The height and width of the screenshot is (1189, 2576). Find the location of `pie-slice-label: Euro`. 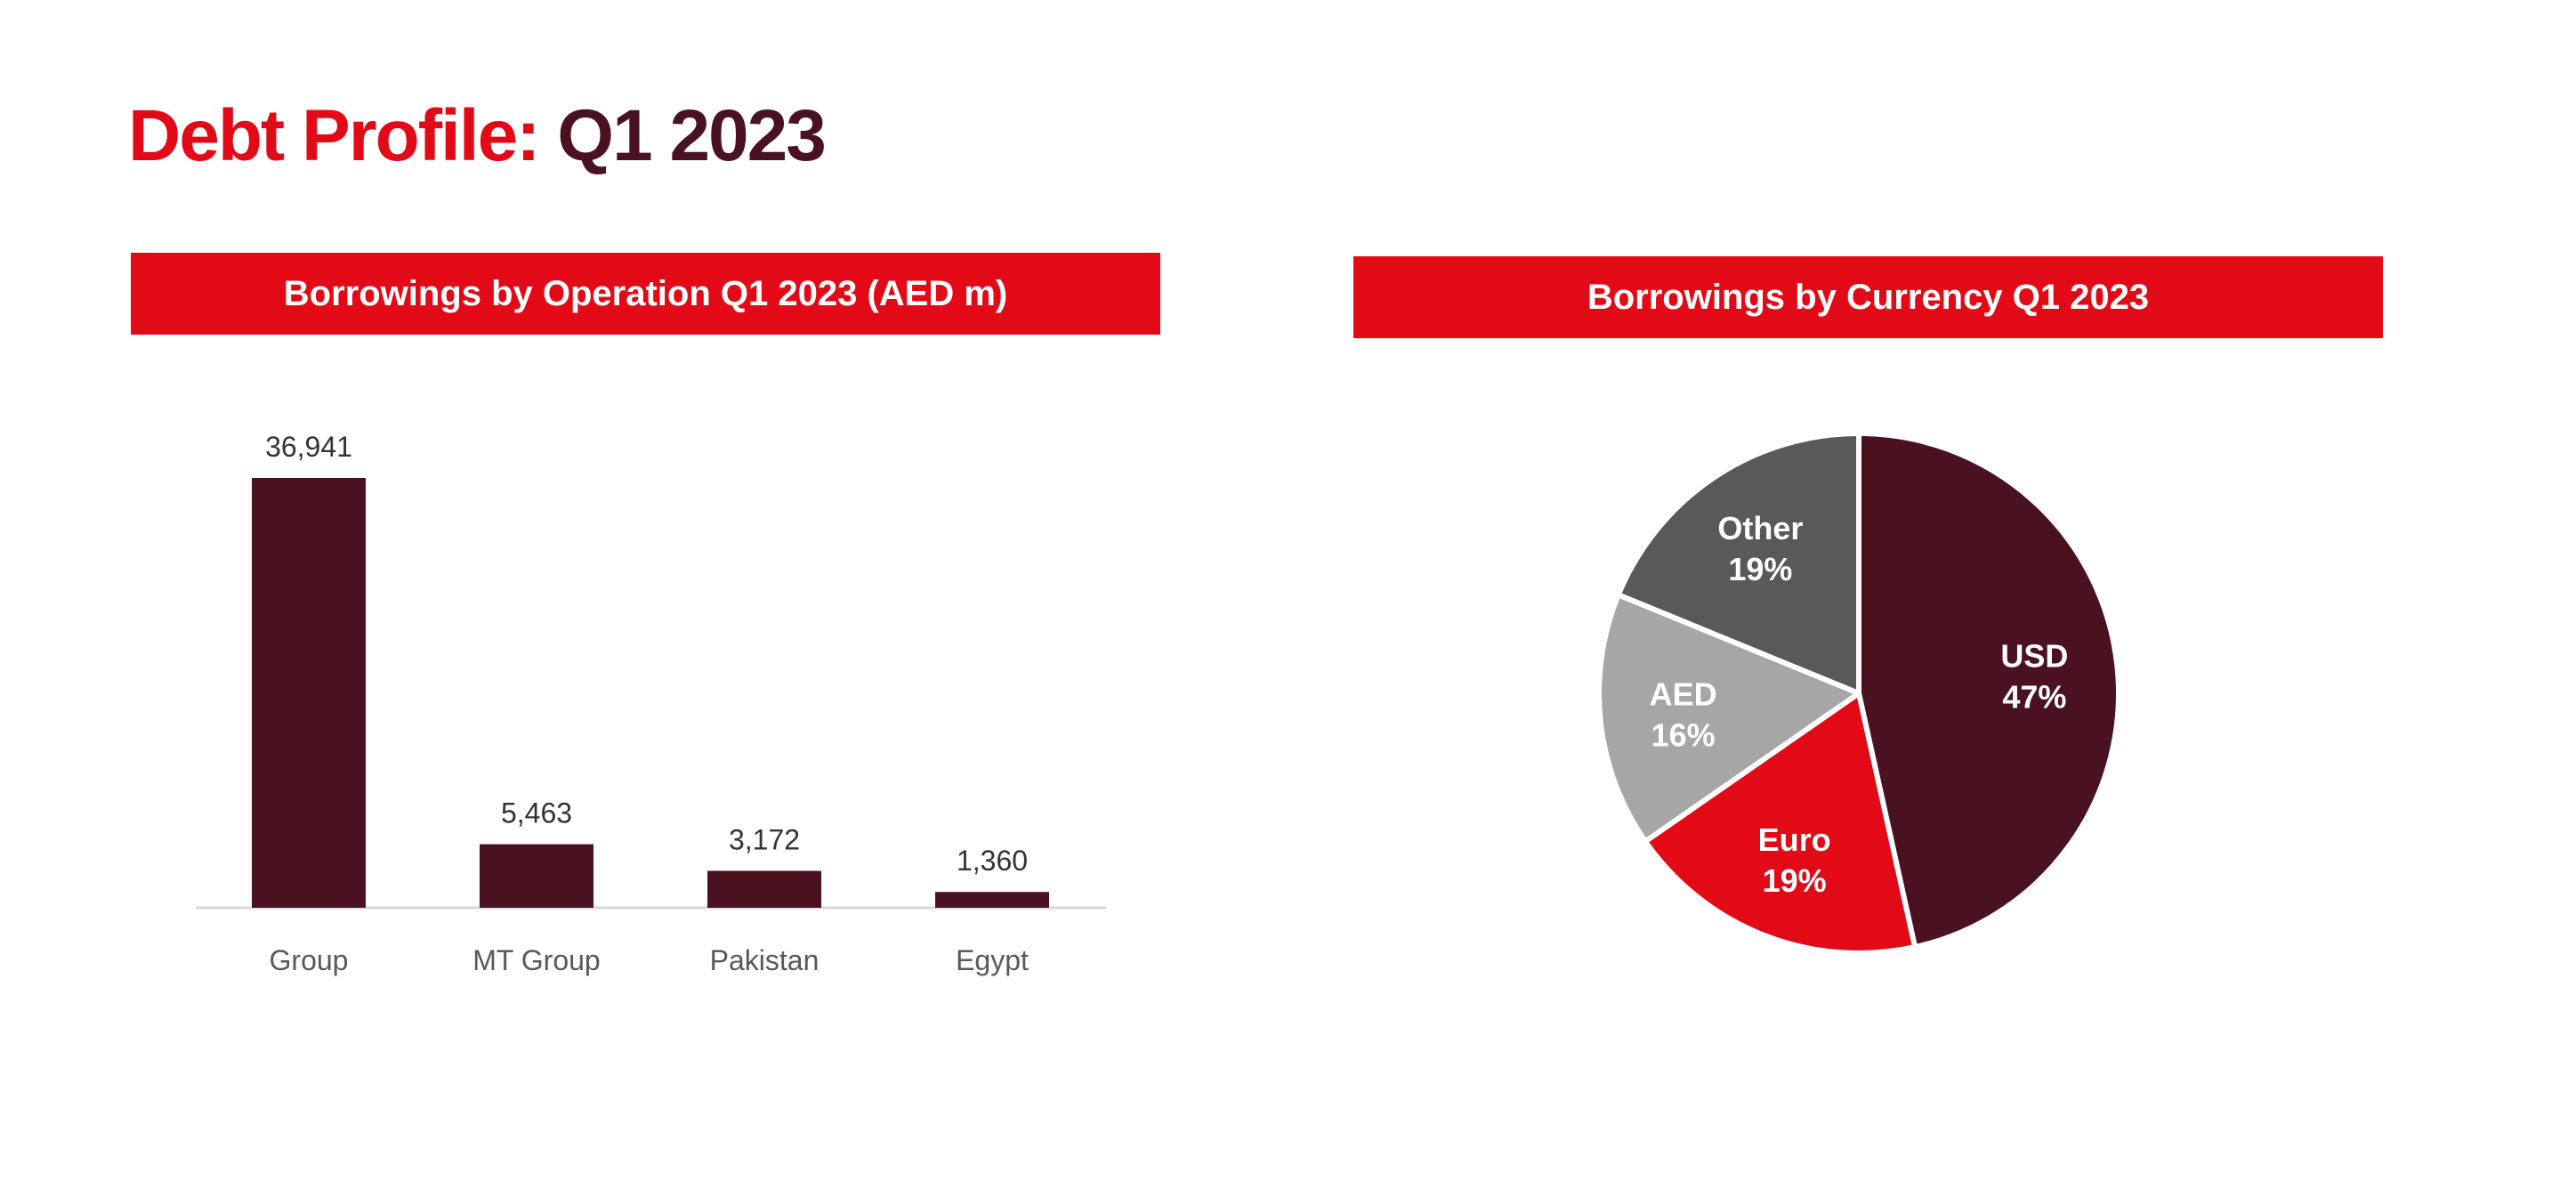

pie-slice-label: Euro is located at coordinates (1794, 839).